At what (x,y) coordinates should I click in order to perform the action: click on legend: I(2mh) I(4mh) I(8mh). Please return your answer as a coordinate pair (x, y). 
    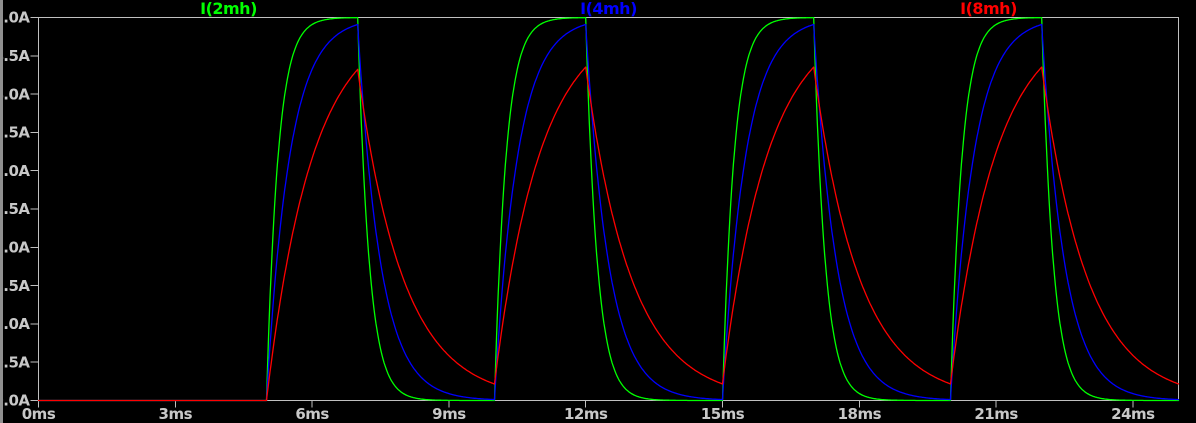
    Looking at the image, I should click on (608, 9).